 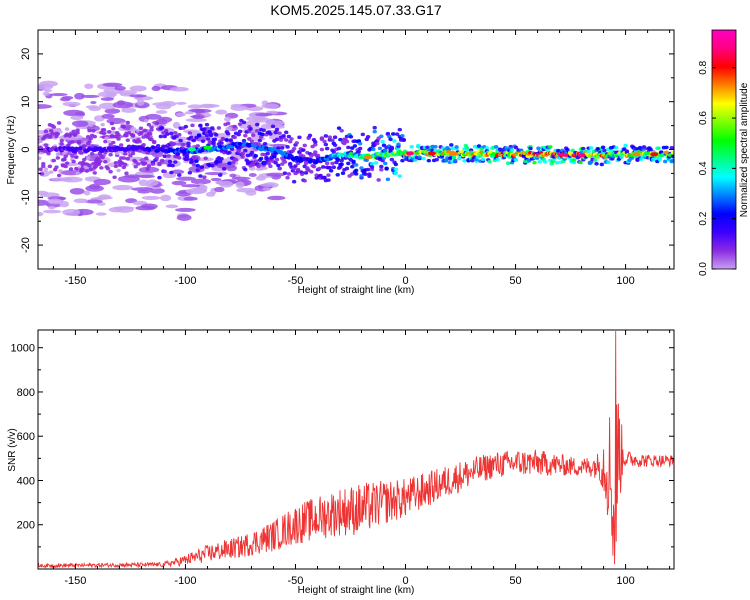 I want to click on colorbar-tick-label: 0.6, so click(x=703, y=118).